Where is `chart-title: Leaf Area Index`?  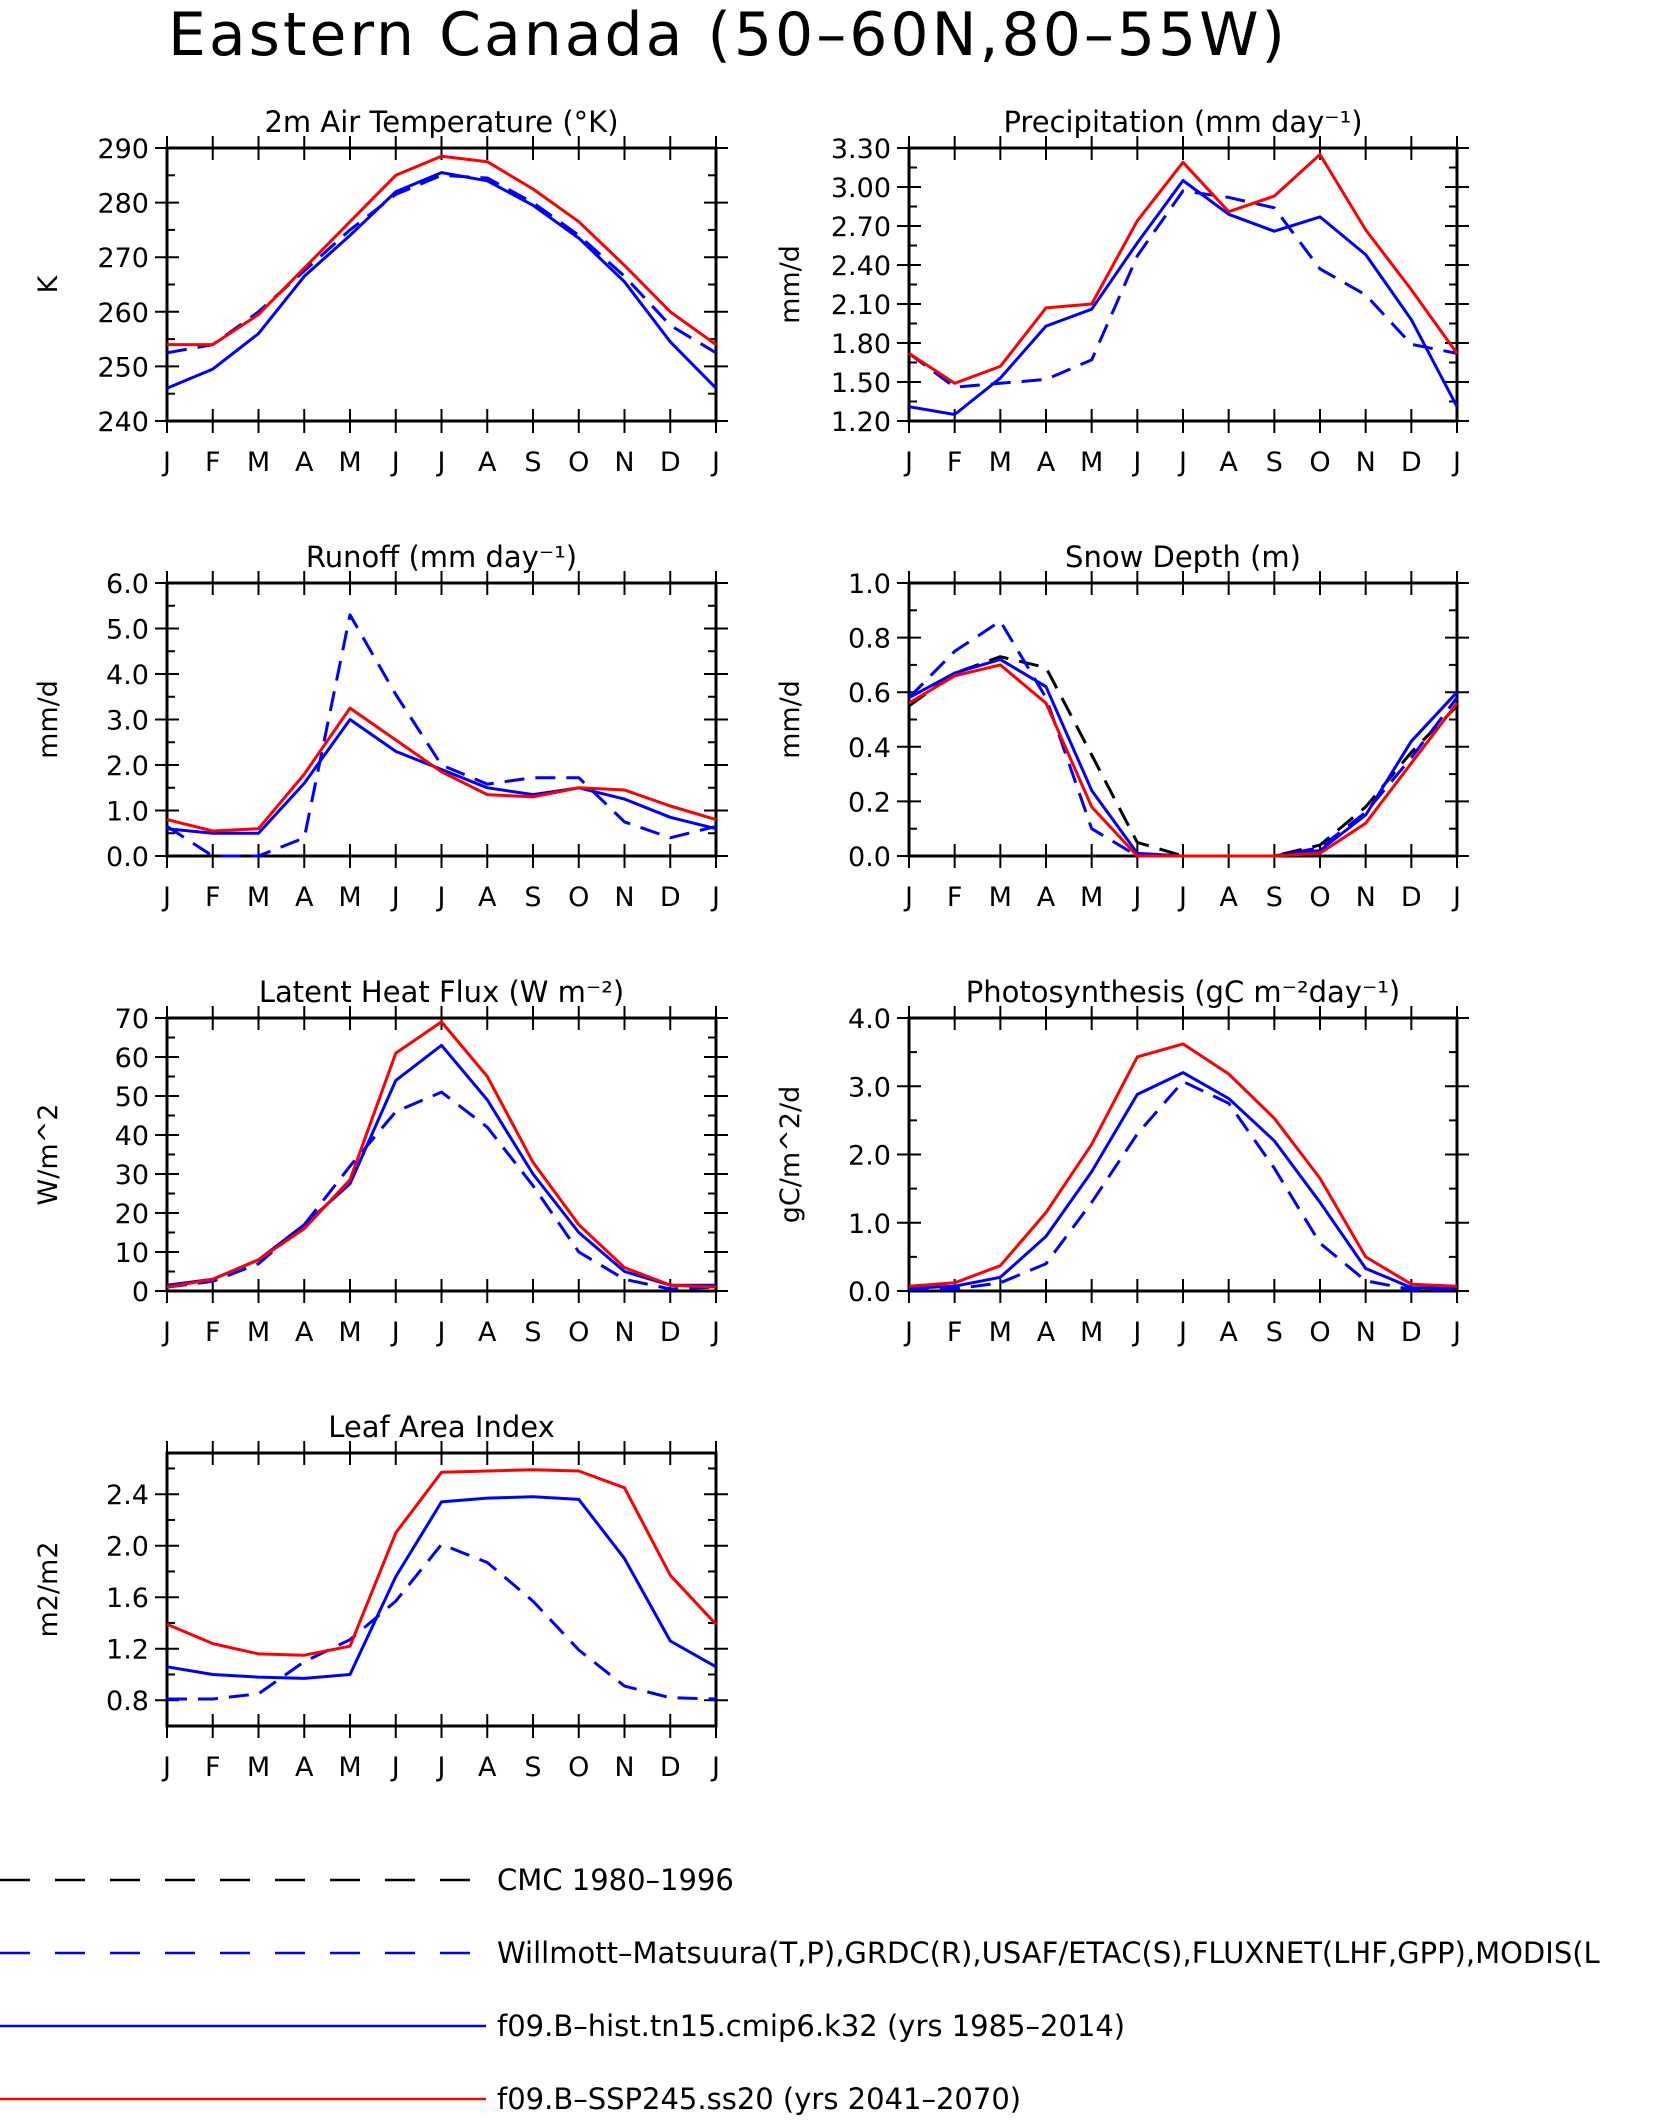 chart-title: Leaf Area Index is located at coordinates (441, 1427).